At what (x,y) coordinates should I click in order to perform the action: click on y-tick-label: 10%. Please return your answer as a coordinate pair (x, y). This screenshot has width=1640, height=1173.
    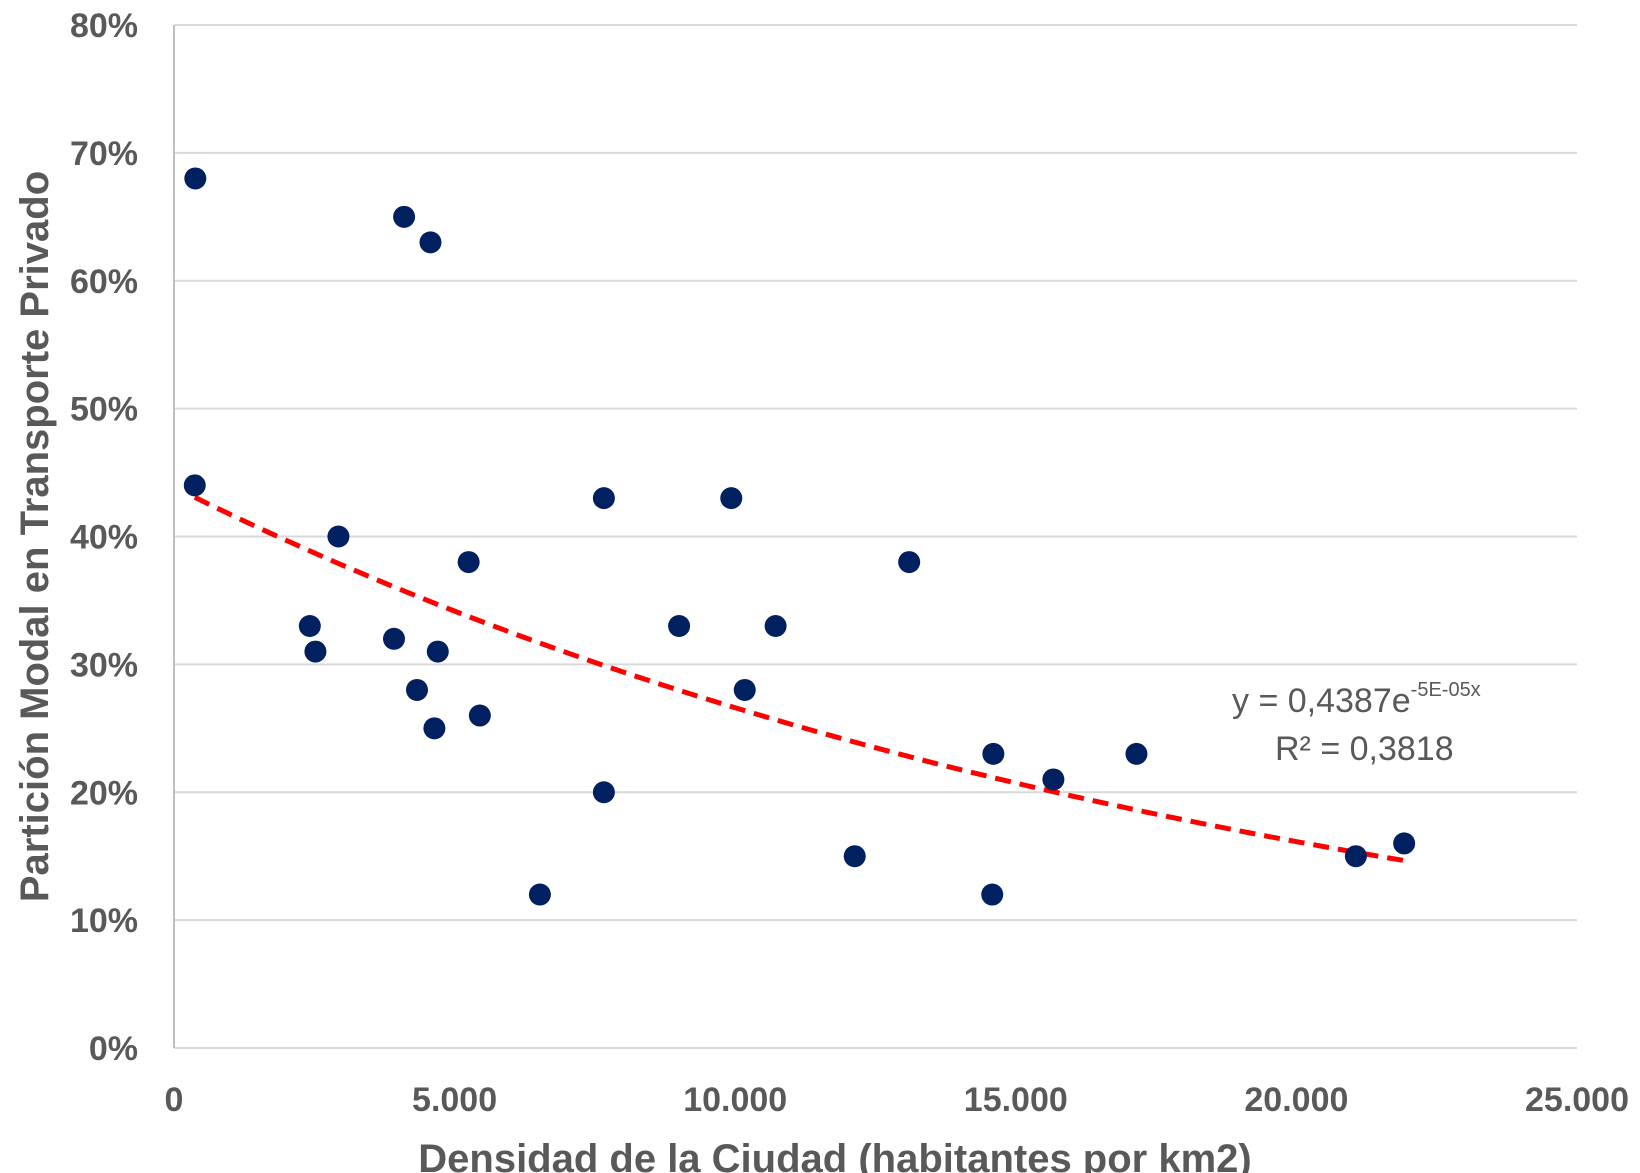
    Looking at the image, I should click on (104, 921).